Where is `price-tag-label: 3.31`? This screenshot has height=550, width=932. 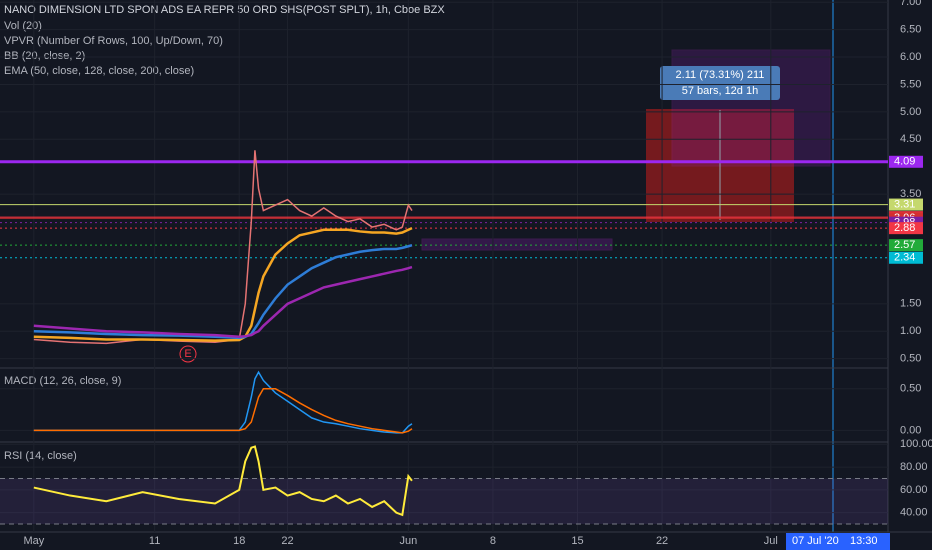 price-tag-label: 3.31 is located at coordinates (904, 204).